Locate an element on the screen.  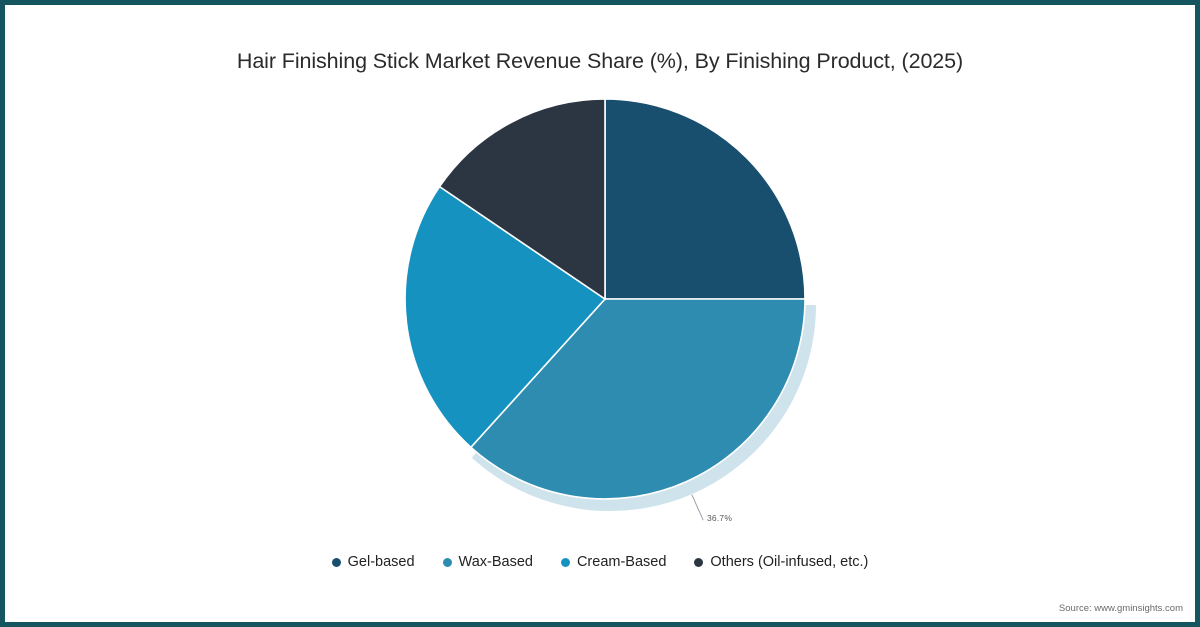
legend-item-wax-based: Wax-Based is located at coordinates (487, 562).